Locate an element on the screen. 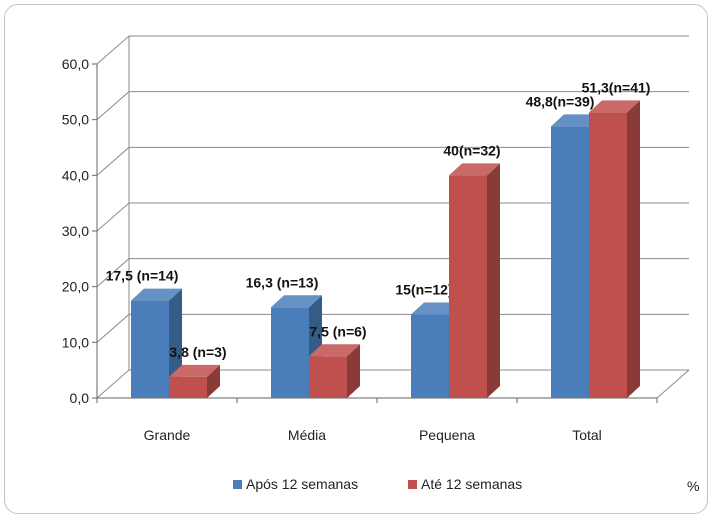 This screenshot has height=525, width=714. data-label: 48,8(n=39) is located at coordinates (560, 101).